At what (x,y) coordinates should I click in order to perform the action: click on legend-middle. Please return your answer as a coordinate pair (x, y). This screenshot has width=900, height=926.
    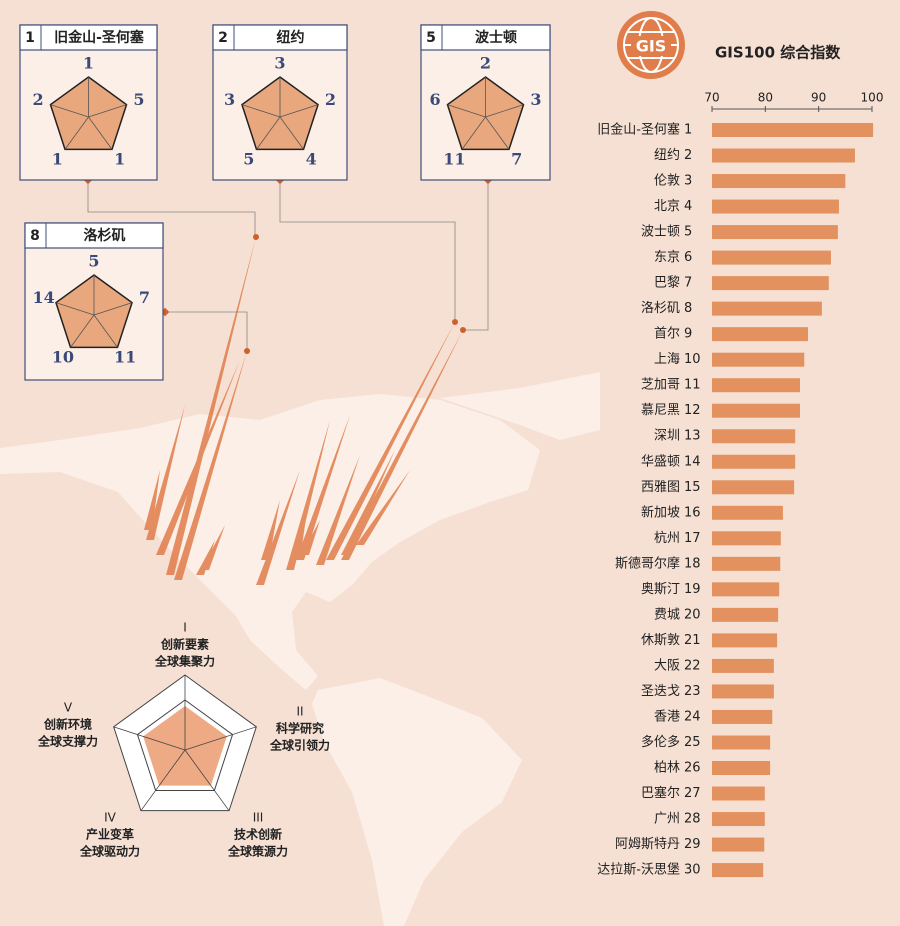
    Looking at the image, I should click on (185, 745).